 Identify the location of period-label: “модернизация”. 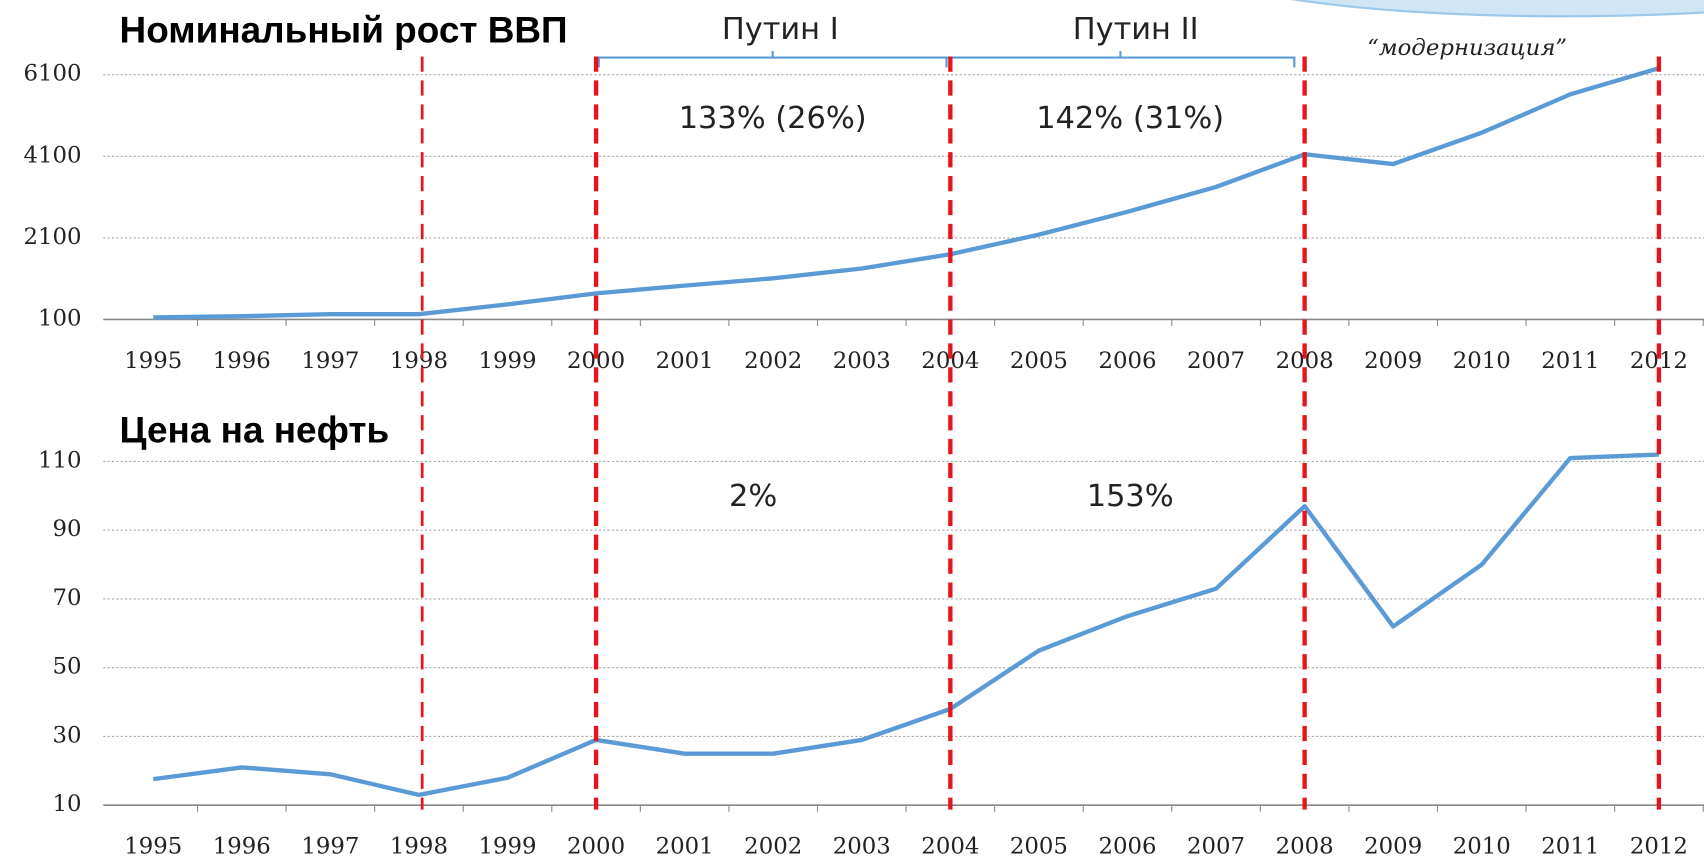
(1467, 48).